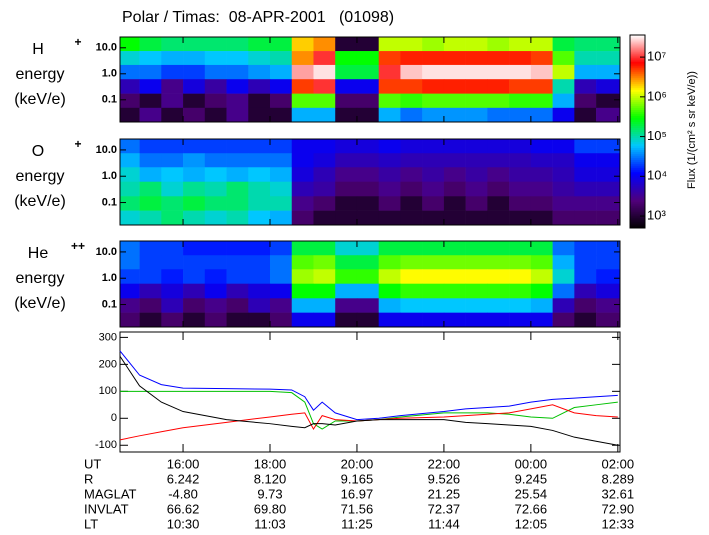 This screenshot has width=709, height=535. Describe the element at coordinates (183, 523) in the screenshot. I see `table-cell: 10:30` at that location.